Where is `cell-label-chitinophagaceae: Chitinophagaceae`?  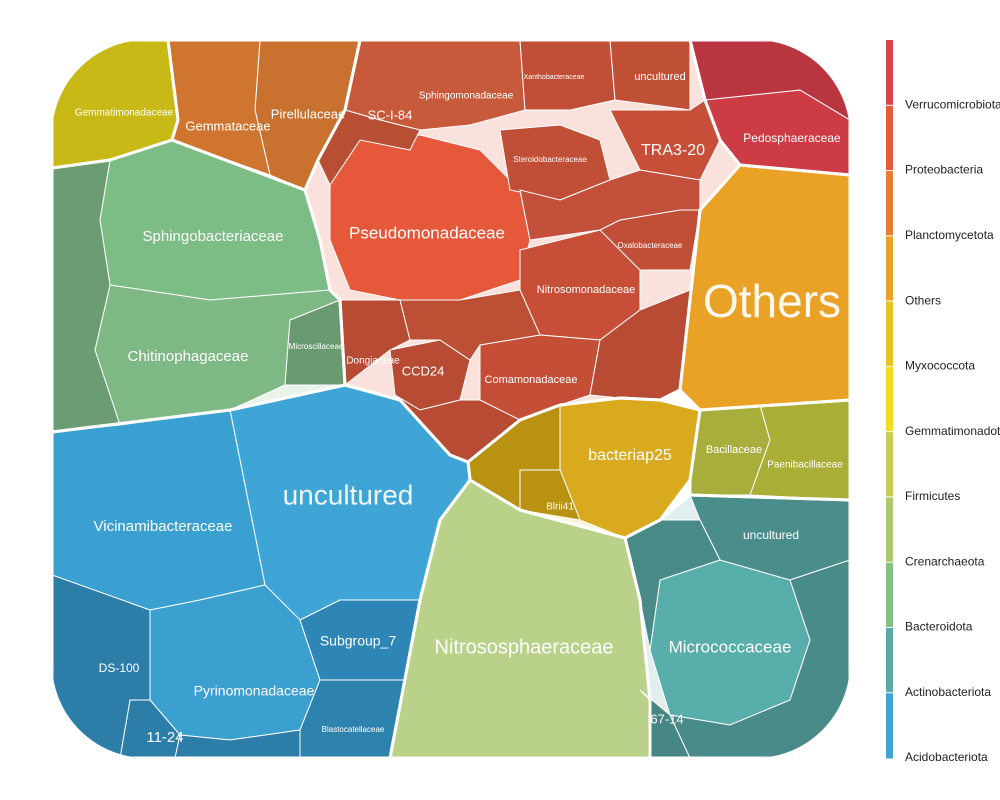
cell-label-chitinophagaceae: Chitinophagaceae is located at coordinates (188, 356).